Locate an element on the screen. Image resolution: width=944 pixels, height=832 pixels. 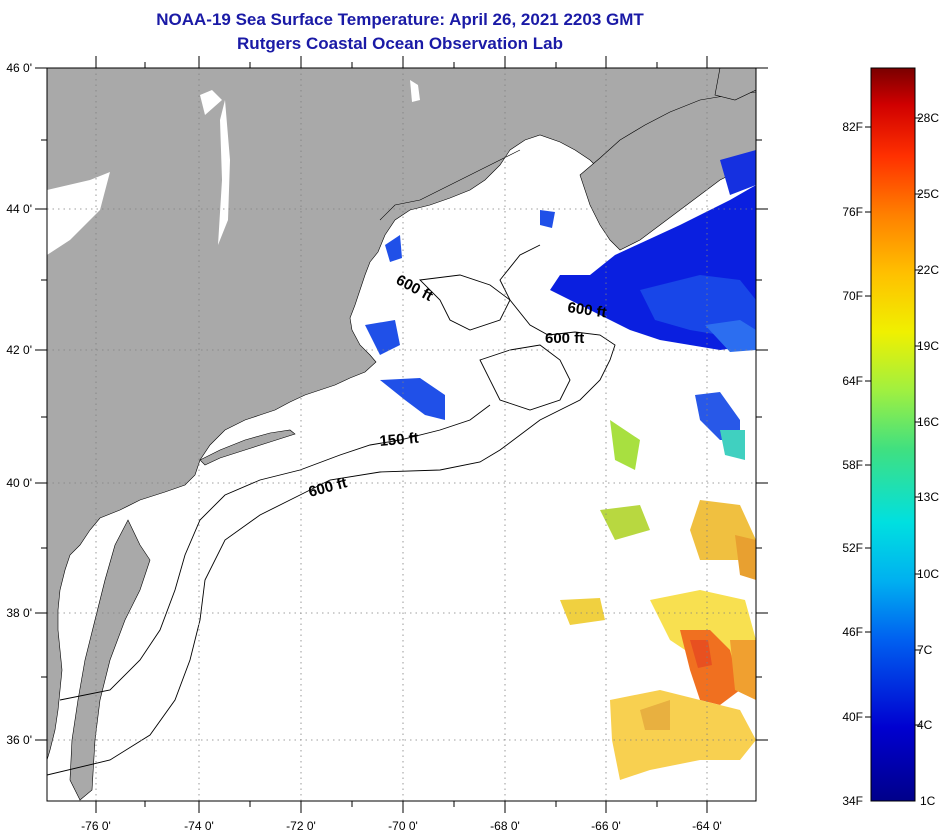
lake-small is located at coordinates (211, 102).